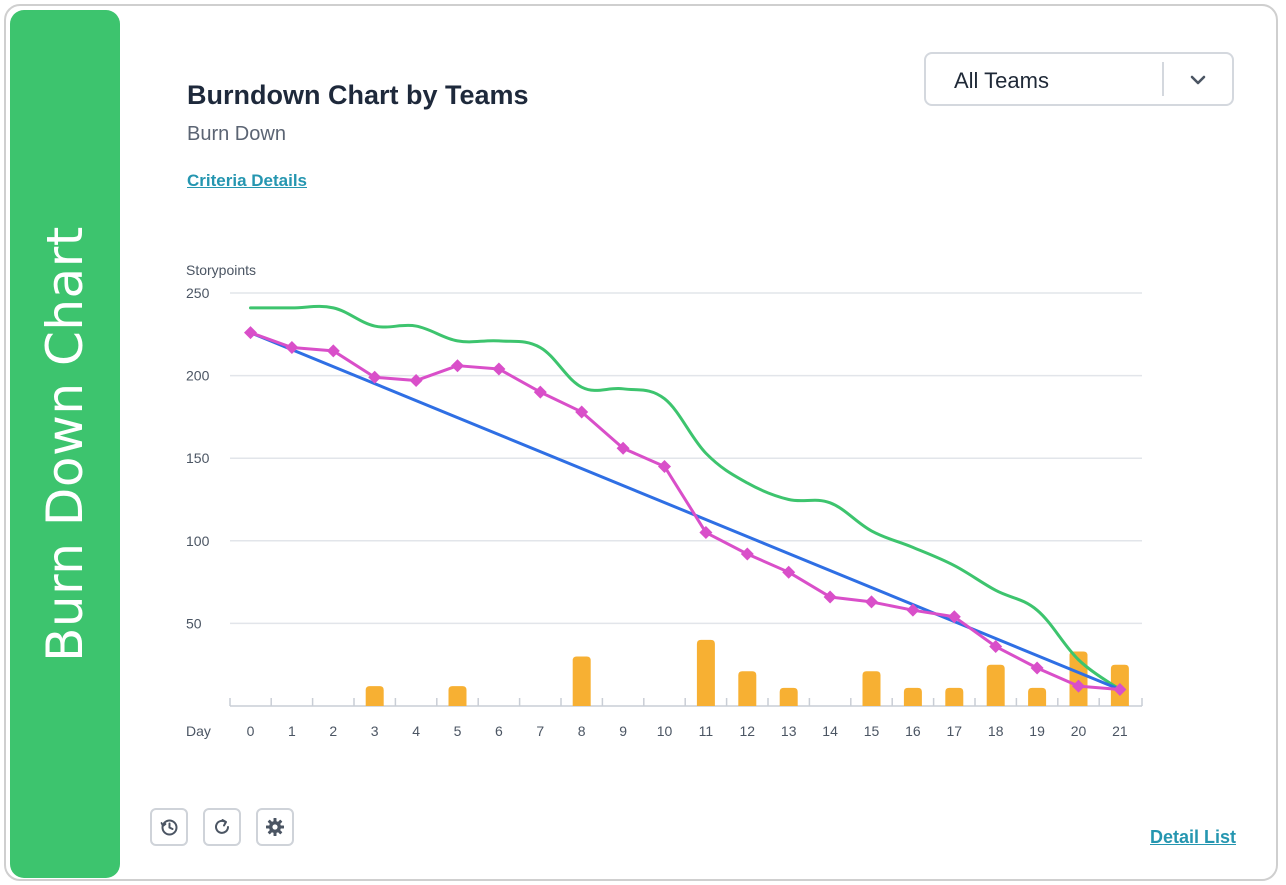  What do you see at coordinates (333, 731) in the screenshot?
I see `x-tick-label: 2` at bounding box center [333, 731].